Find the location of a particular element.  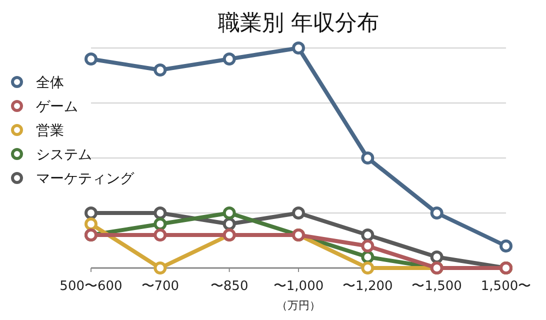

legend-label: 営業 is located at coordinates (50, 131).